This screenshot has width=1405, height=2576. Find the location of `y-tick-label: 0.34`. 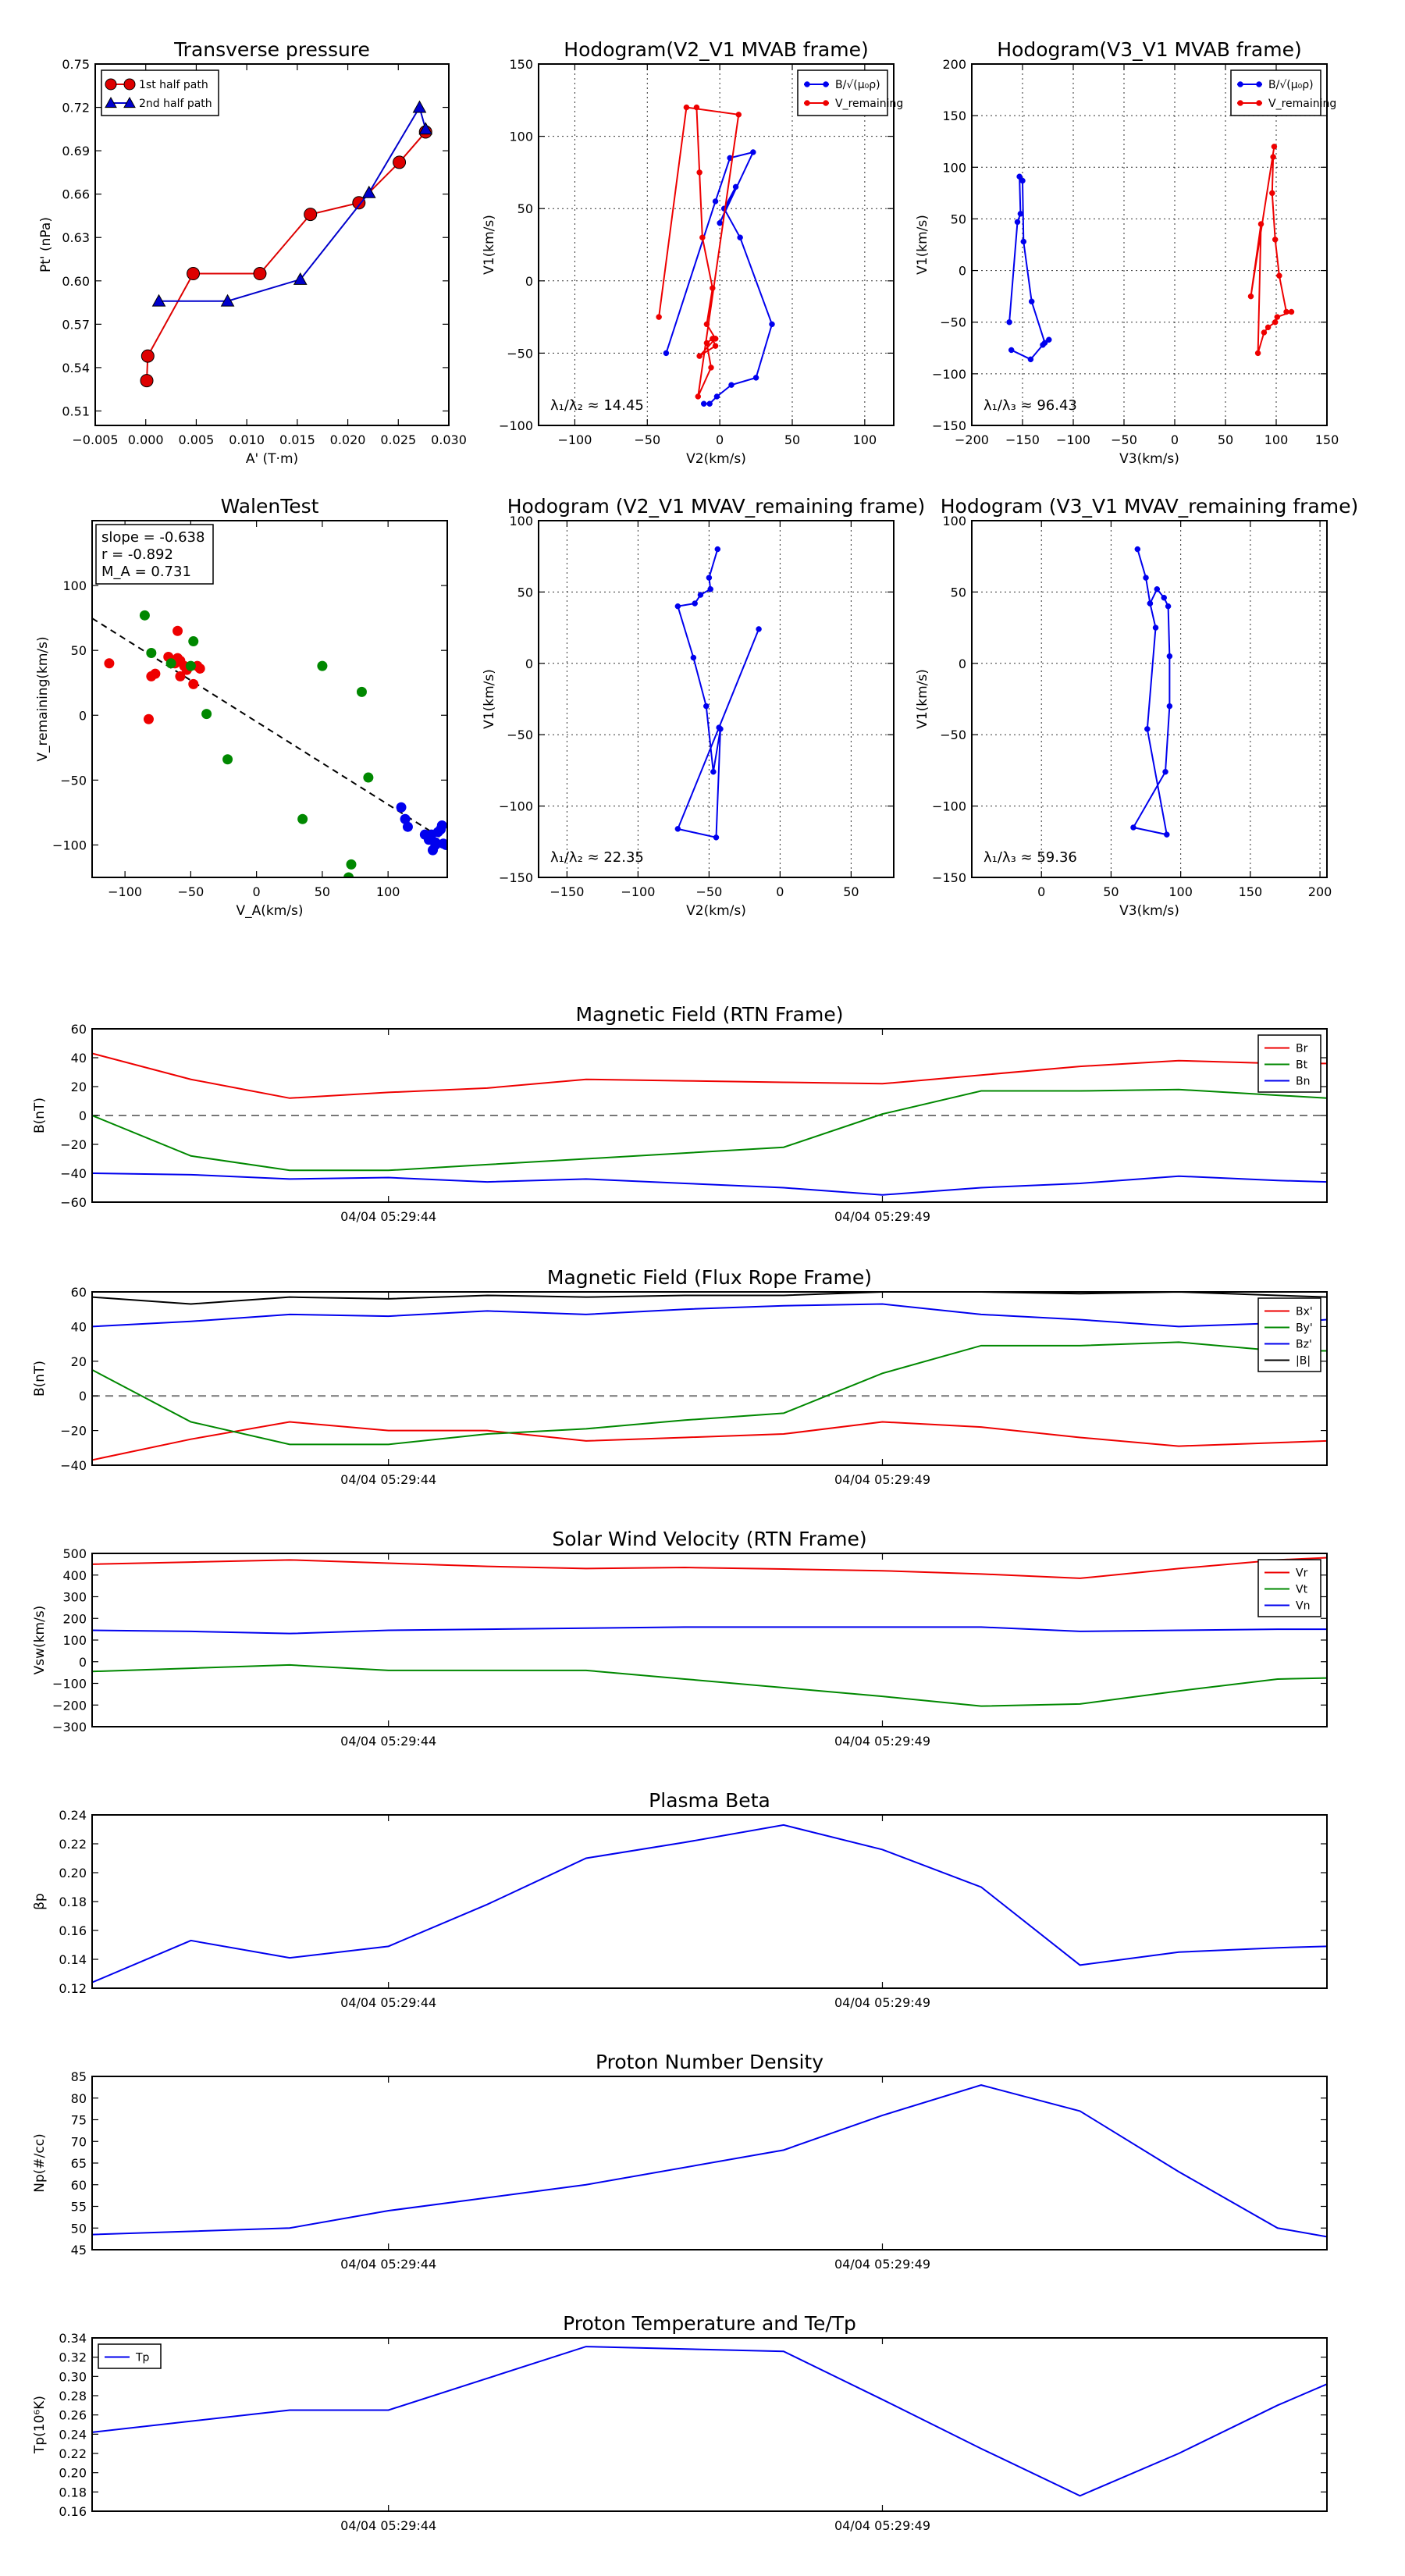

y-tick-label: 0.34 is located at coordinates (73, 2338).